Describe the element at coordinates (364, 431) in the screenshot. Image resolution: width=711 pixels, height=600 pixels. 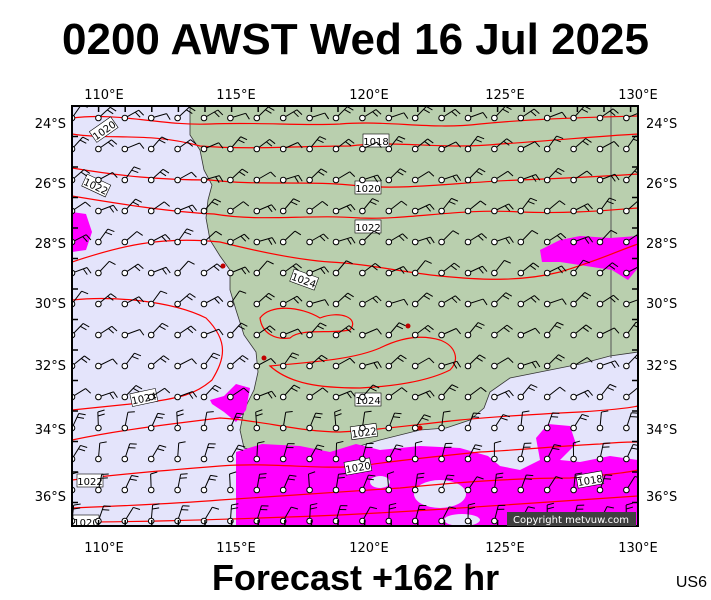
I see `isobar-label: 1022` at that location.